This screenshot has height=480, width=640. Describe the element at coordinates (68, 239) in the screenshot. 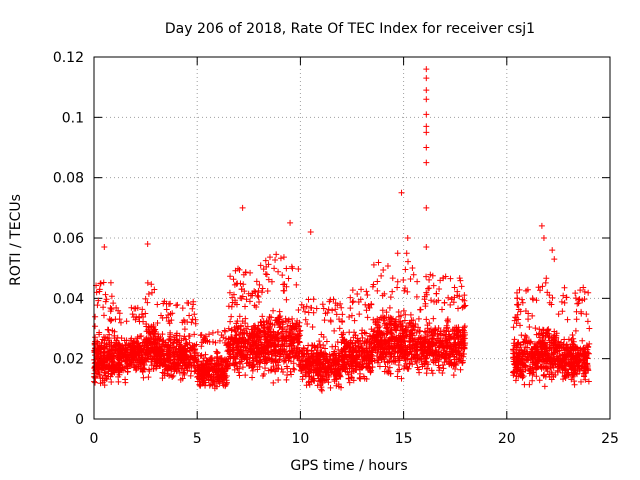

I see `y-tick-label: 0.06` at that location.